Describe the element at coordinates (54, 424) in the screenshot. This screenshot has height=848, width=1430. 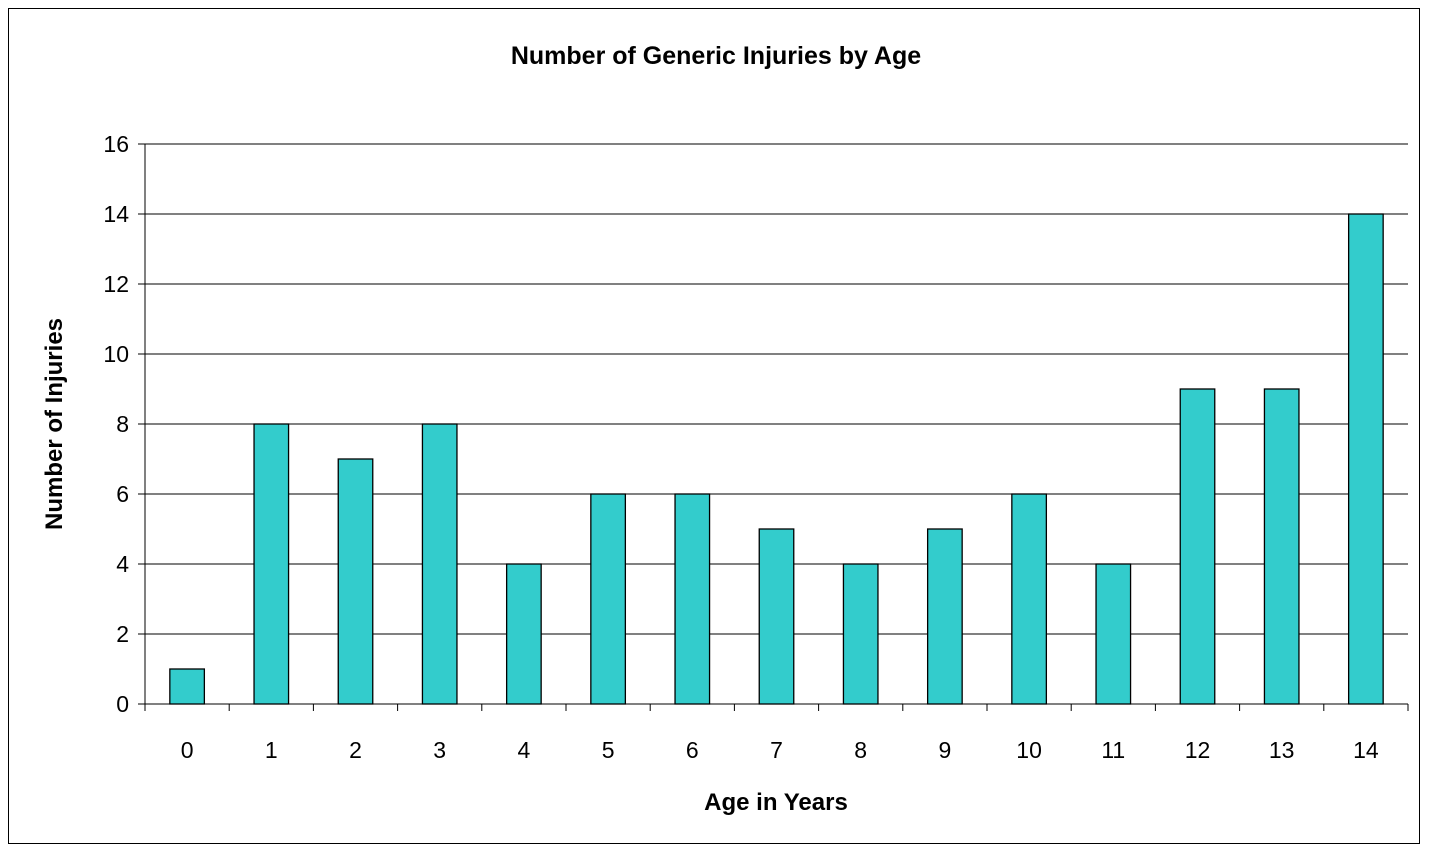
I see `y-axis-title: Number of Injuries` at that location.